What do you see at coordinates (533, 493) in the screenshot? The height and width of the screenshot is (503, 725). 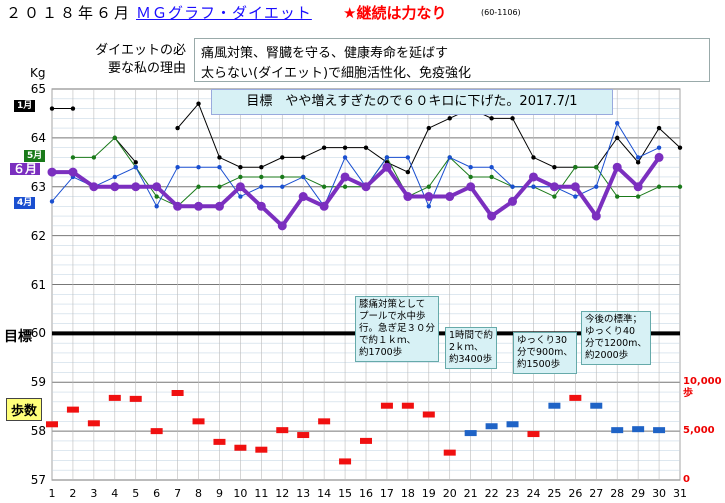 I see `x-tick-label: 24` at bounding box center [533, 493].